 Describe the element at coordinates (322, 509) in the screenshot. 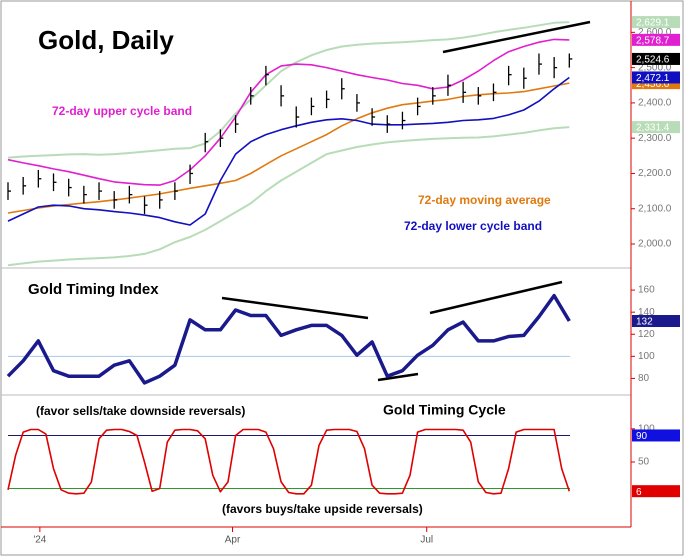

I see `annotation: (favors buys/take upside reversals)` at that location.